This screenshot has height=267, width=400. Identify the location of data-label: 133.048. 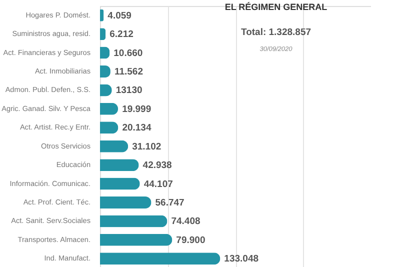
(241, 259).